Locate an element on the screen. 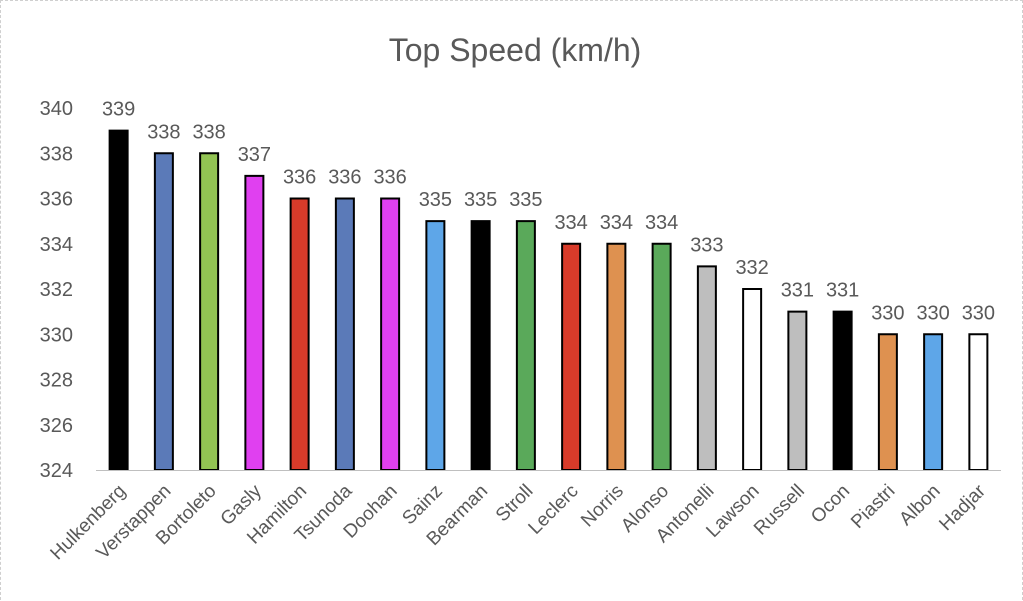 This screenshot has width=1023, height=601. bar-ocon is located at coordinates (842, 390).